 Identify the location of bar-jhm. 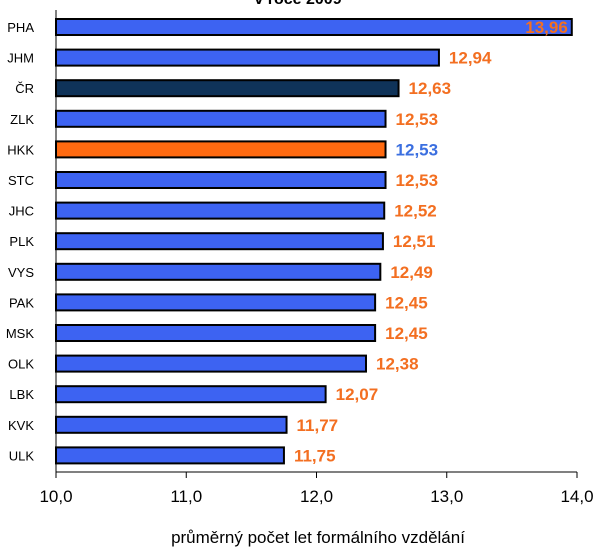
(247, 57).